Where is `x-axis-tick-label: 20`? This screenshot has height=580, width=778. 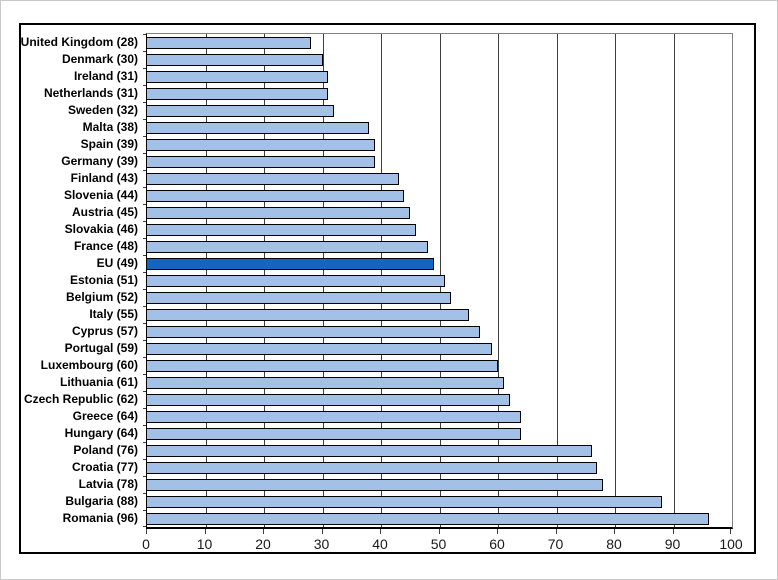 x-axis-tick-label: 20 is located at coordinates (263, 544).